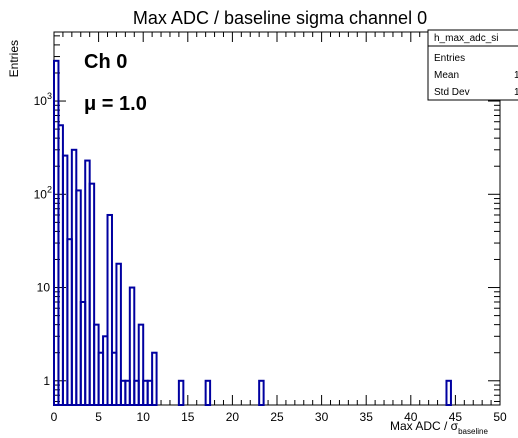 This screenshot has width=518, height=438. What do you see at coordinates (105, 62) in the screenshot?
I see `channel-annotation: Ch 0` at bounding box center [105, 62].